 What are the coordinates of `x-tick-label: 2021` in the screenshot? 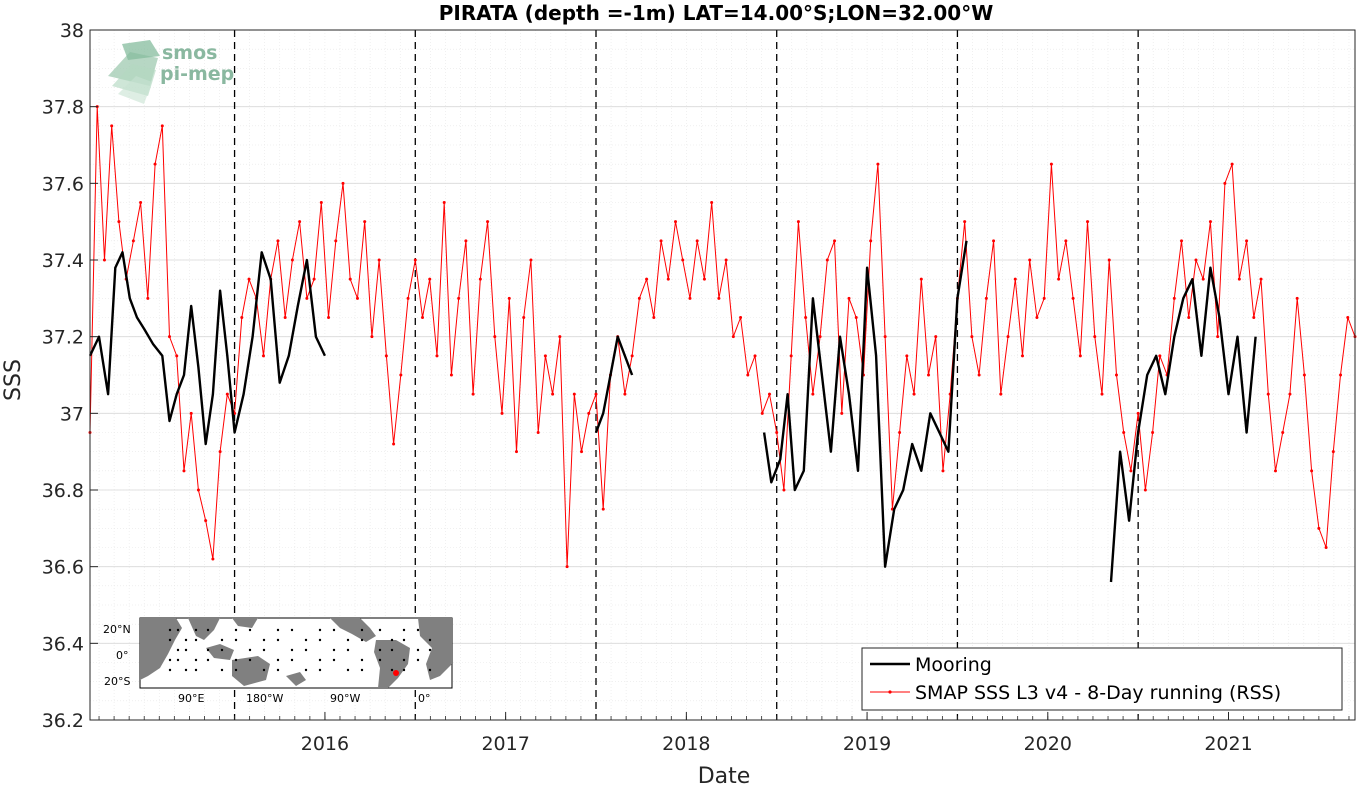 It's located at (1228, 744).